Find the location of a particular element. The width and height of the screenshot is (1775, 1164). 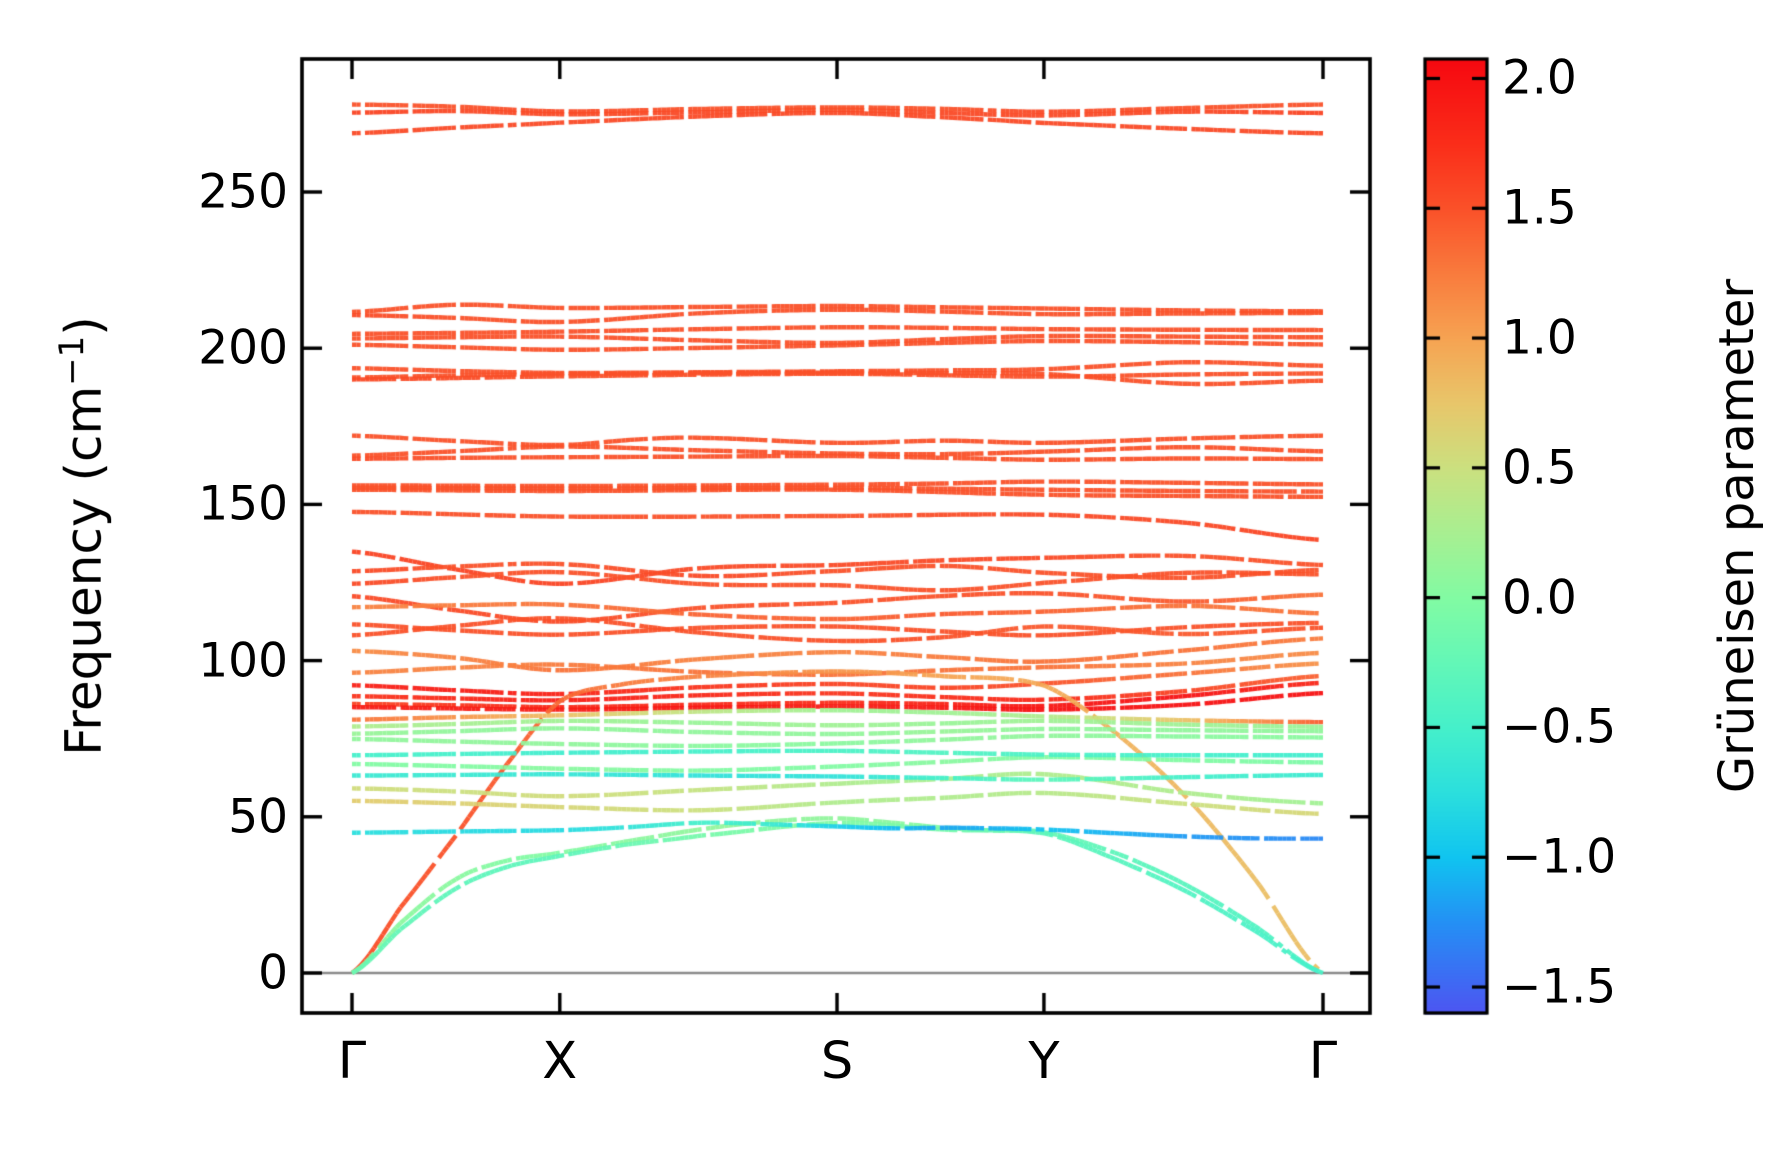

x-tick-label-4-Γ: Γ is located at coordinates (1323, 1061).